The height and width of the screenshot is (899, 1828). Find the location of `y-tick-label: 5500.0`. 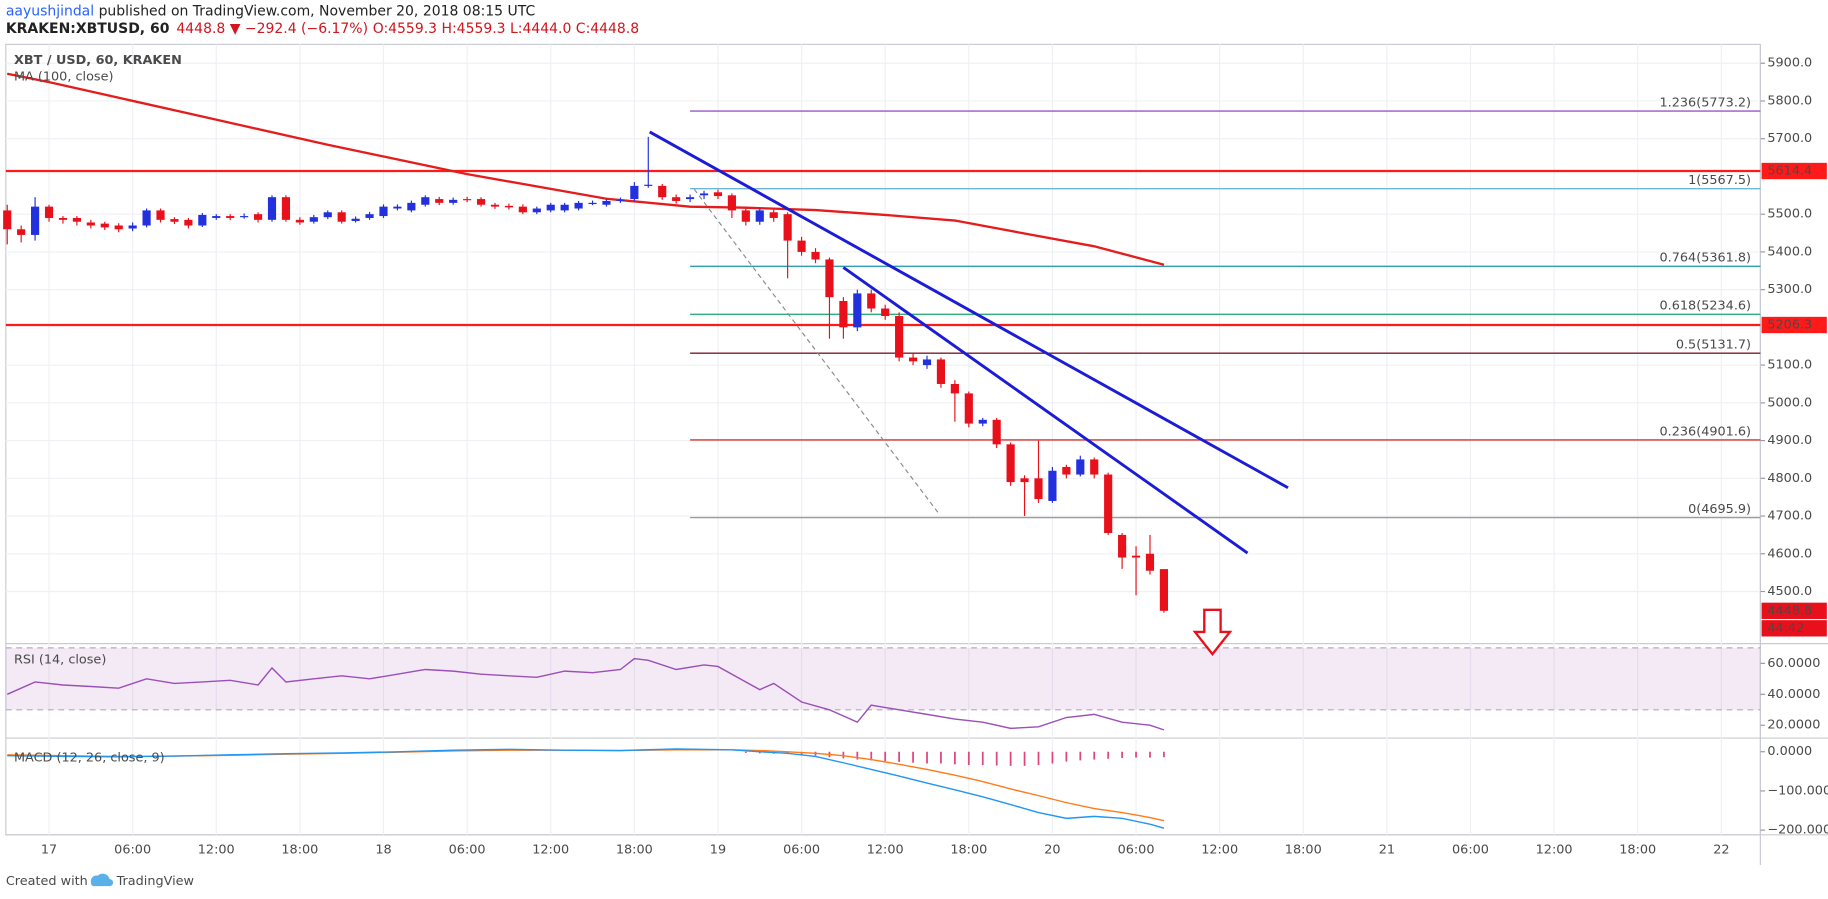

y-tick-label: 5500.0 is located at coordinates (1789, 214).